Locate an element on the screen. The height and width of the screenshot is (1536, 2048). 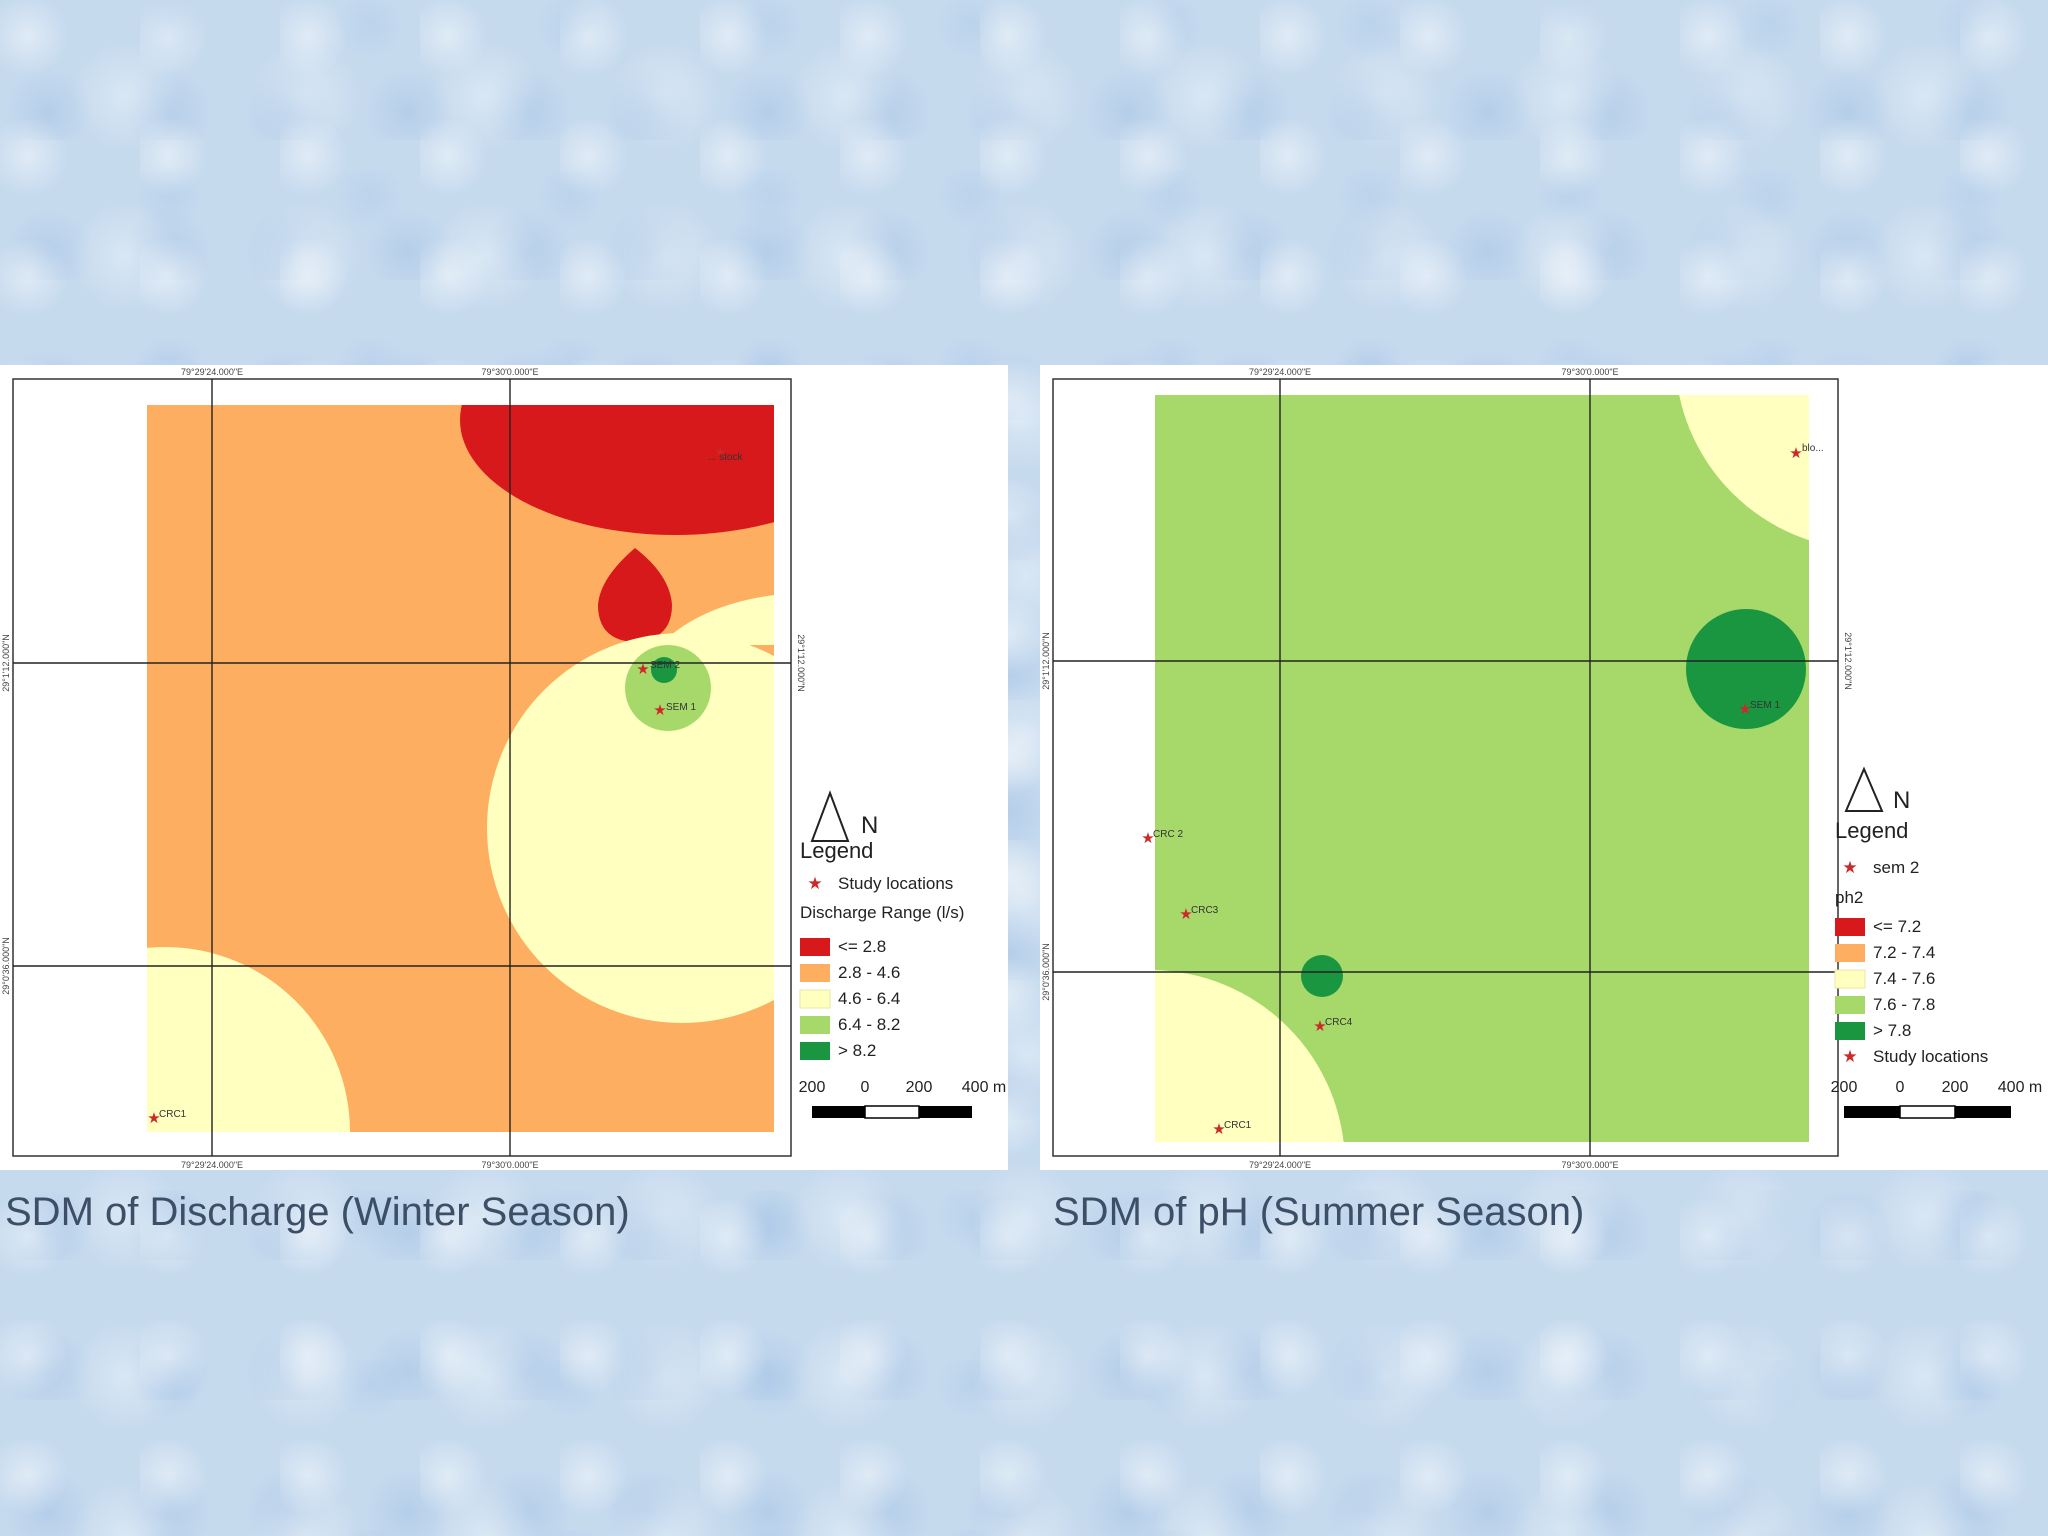
legend-item-swatch: 6.4 - 8.2 is located at coordinates (850, 1024).